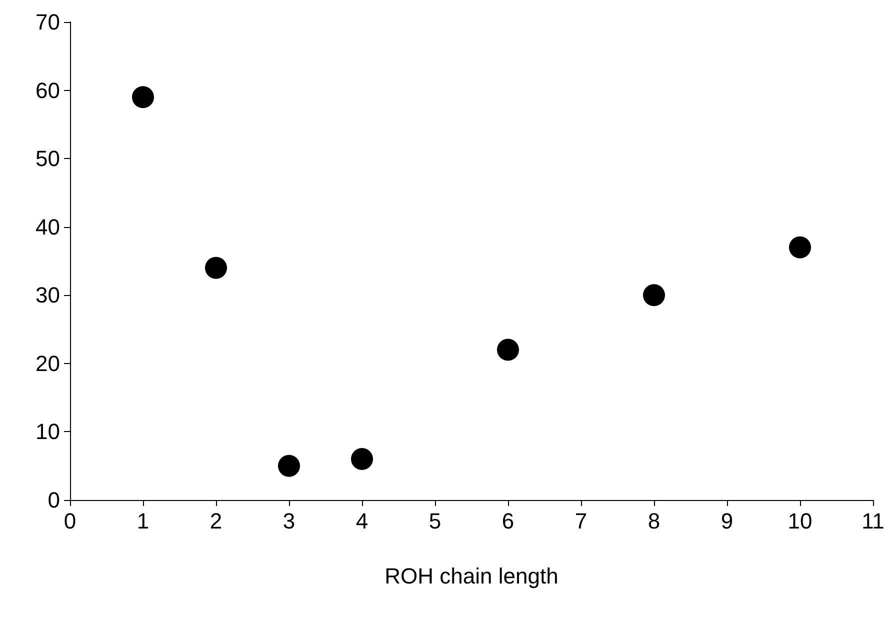  I want to click on x-tick-label: 10, so click(800, 521).